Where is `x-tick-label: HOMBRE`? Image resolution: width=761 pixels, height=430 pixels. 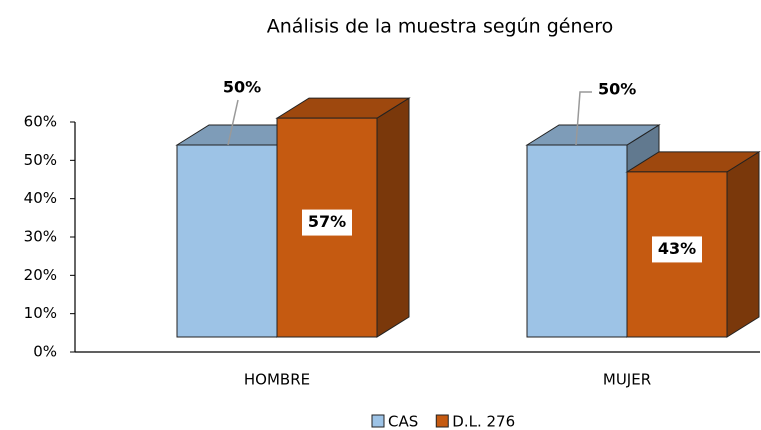
x-tick-label: HOMBRE is located at coordinates (277, 380).